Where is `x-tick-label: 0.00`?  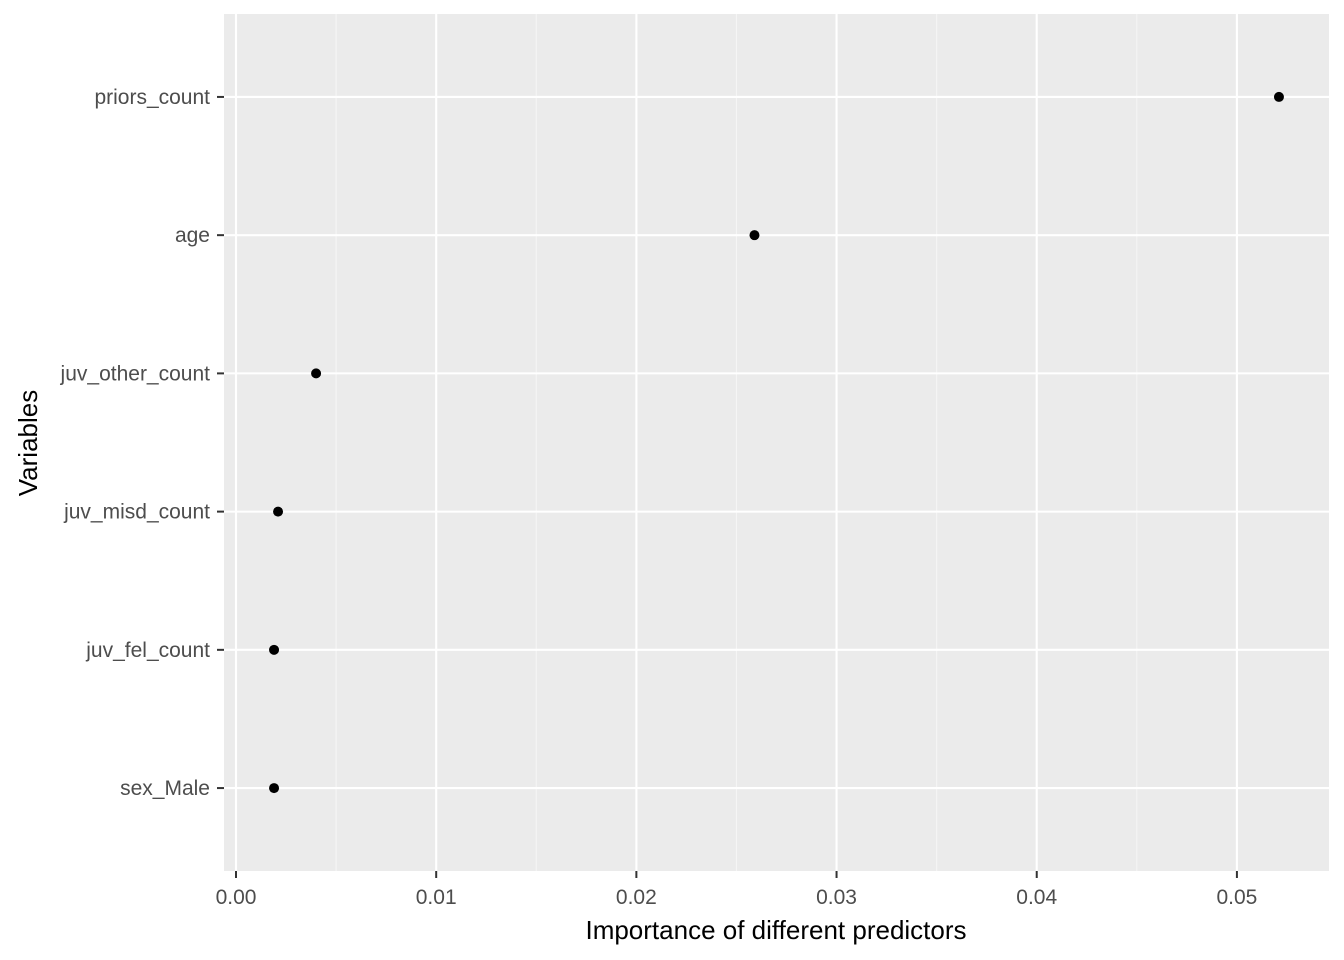
x-tick-label: 0.00 is located at coordinates (236, 897).